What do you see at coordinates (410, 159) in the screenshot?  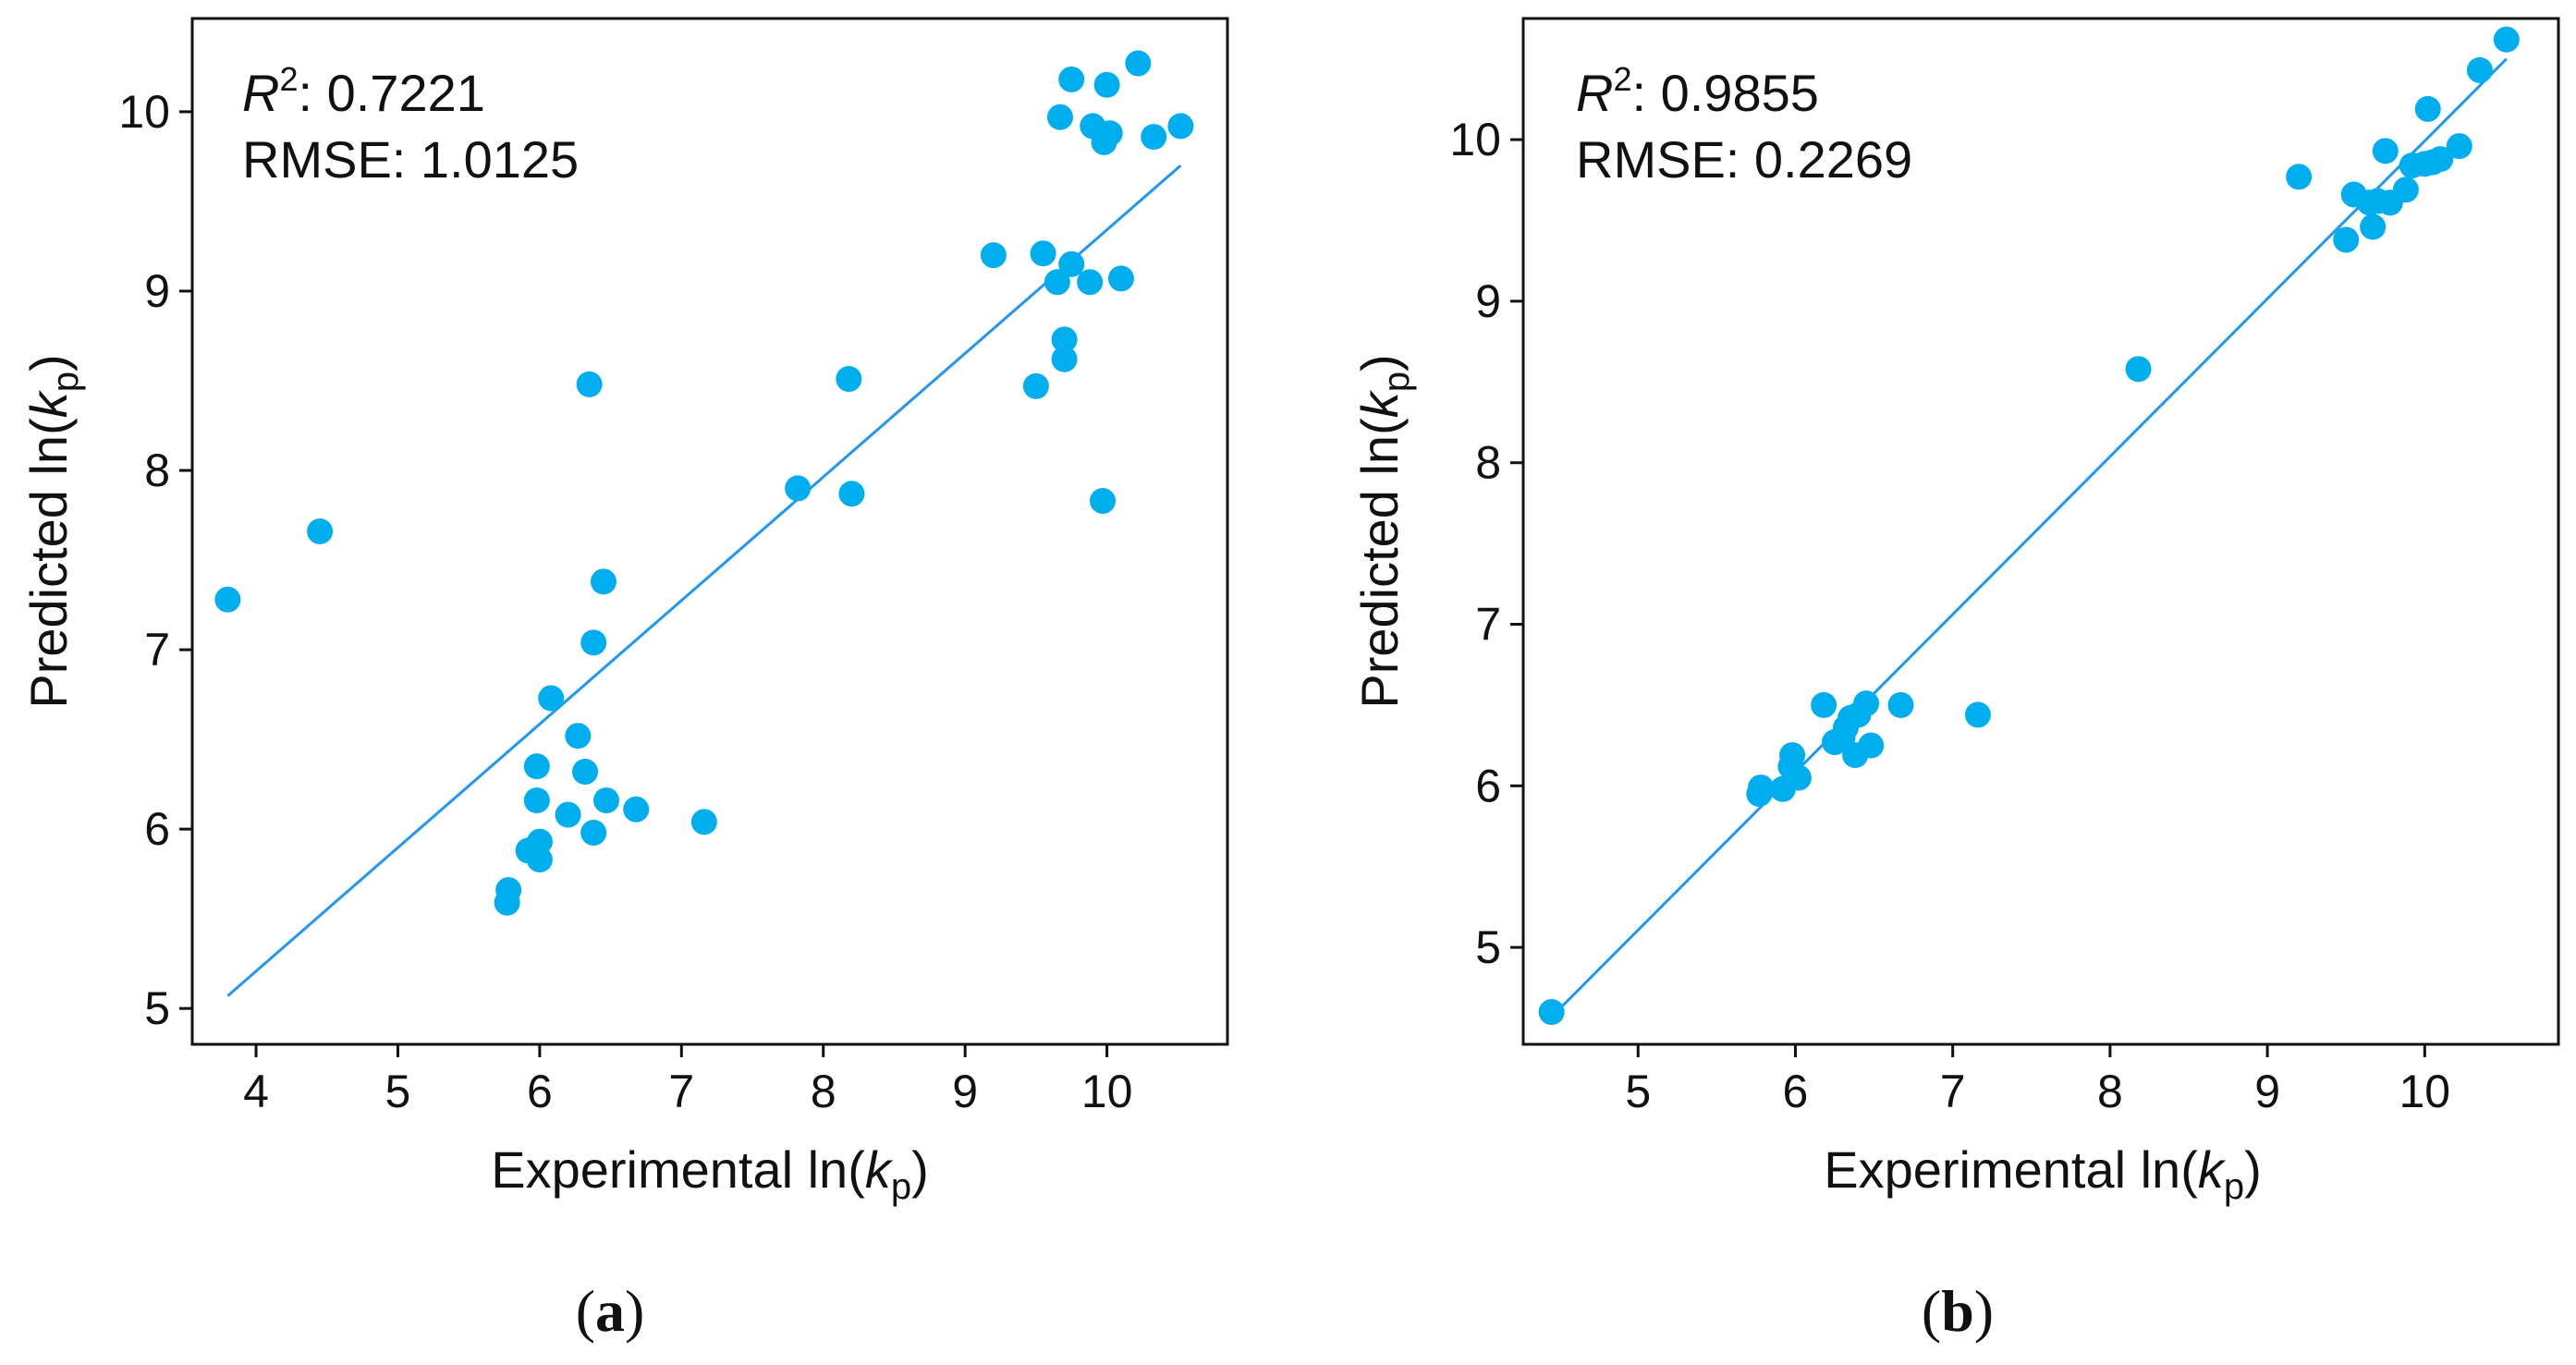 I see `rmse-label-a: RMSE: 1.0125` at bounding box center [410, 159].